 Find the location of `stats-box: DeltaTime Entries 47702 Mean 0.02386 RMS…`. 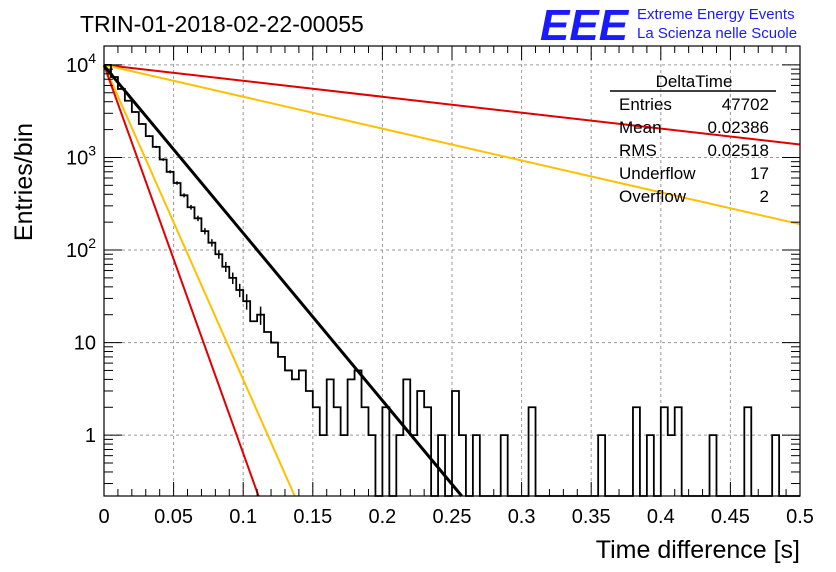

stats-box: DeltaTime Entries 47702 Mean 0.02386 RMS… is located at coordinates (693, 139).